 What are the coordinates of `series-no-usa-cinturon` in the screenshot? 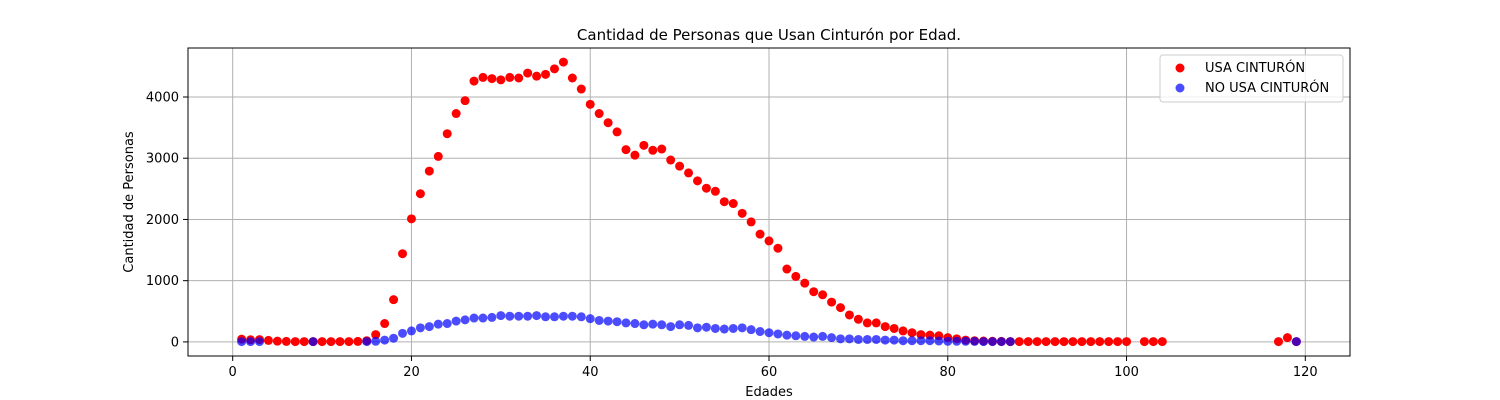 It's located at (769, 329).